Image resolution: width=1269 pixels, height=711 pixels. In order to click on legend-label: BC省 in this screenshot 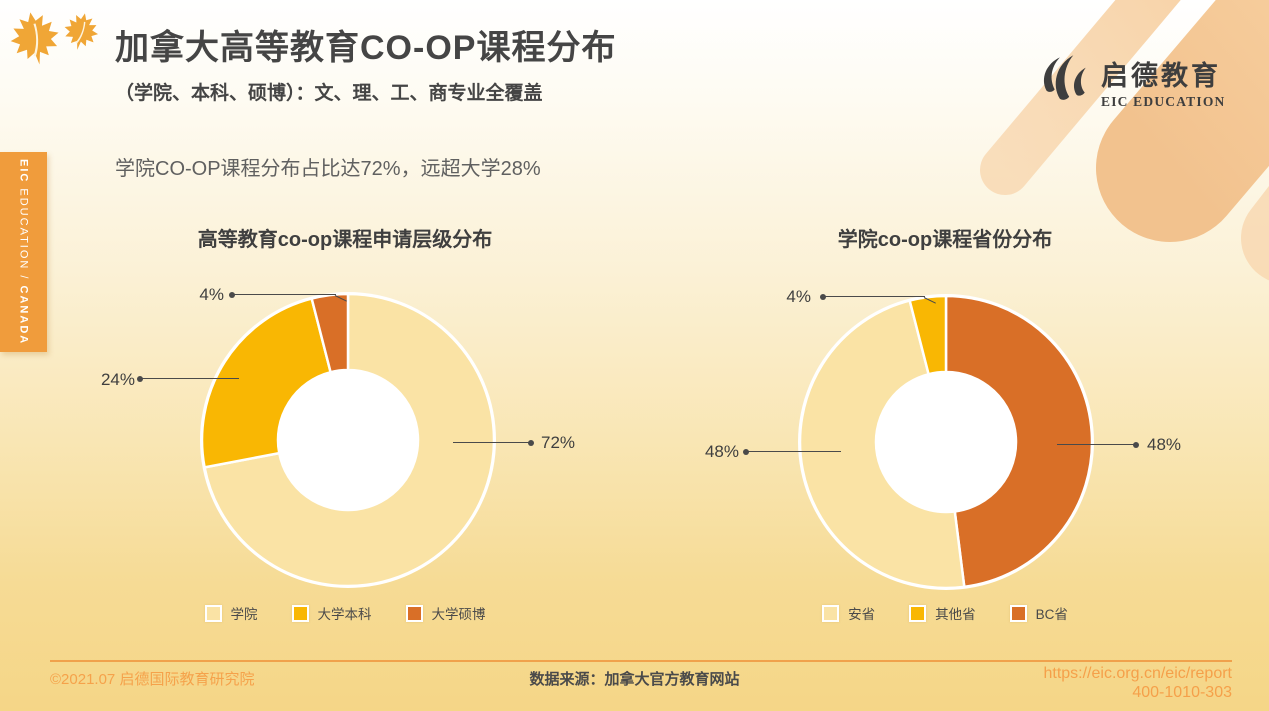, I will do `click(1051, 614)`.